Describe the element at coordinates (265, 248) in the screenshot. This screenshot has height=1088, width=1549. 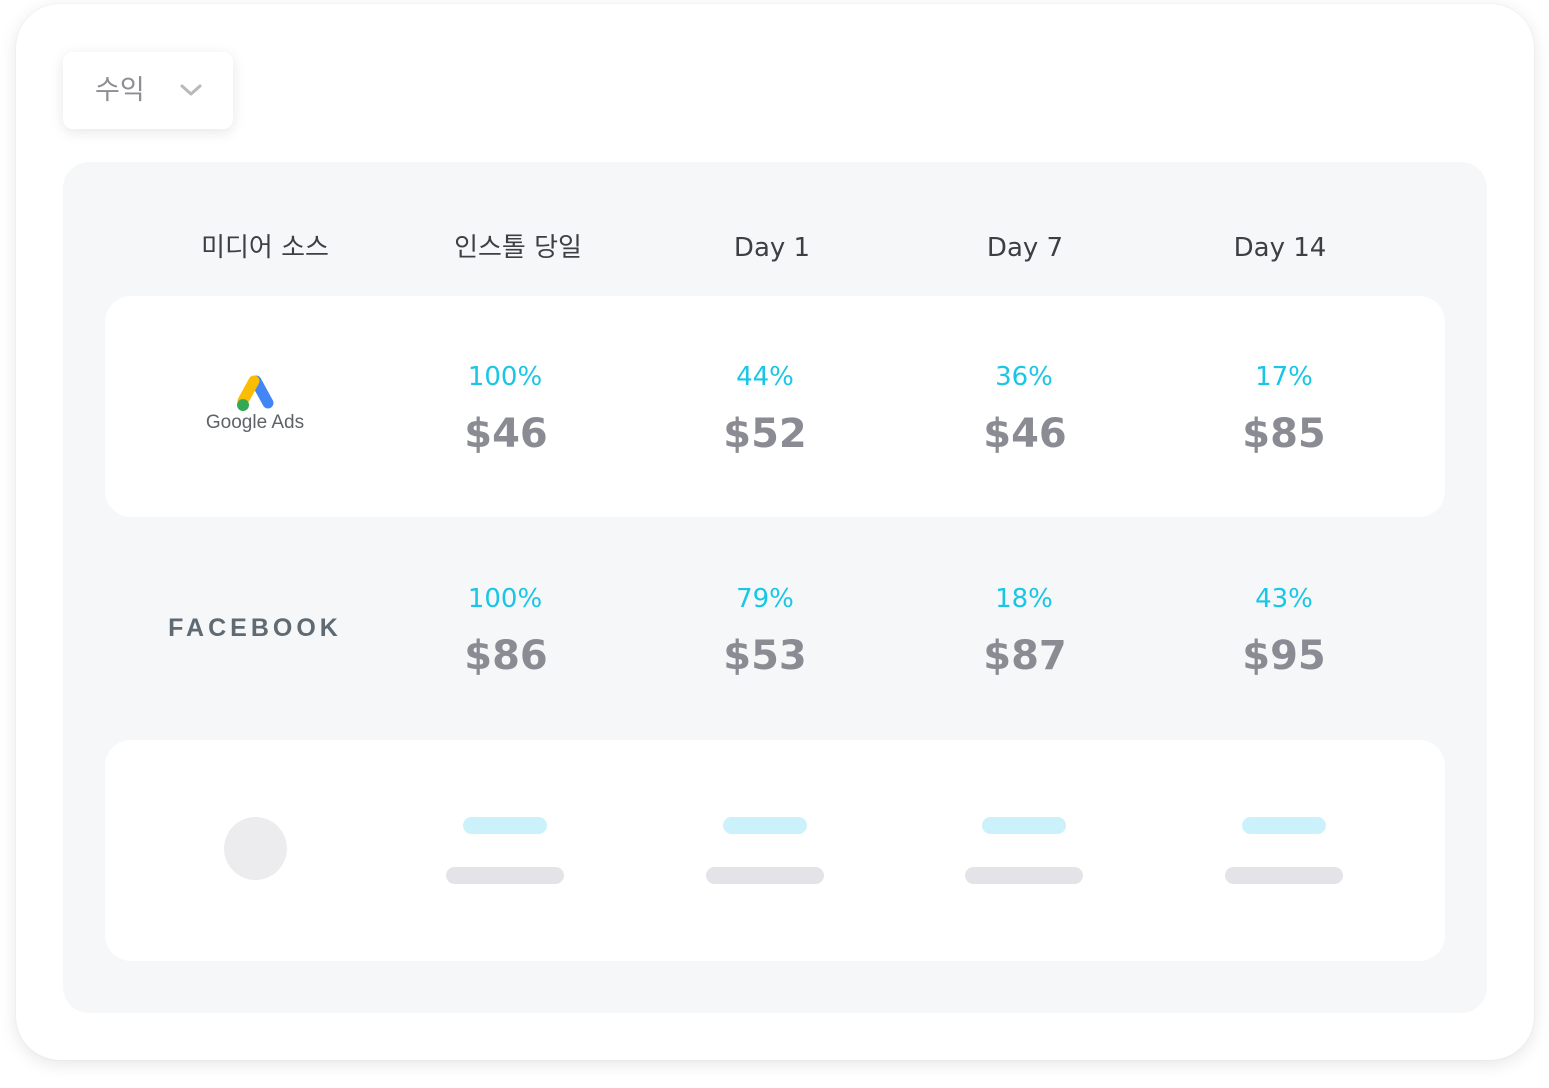
I see `header-media-source: 미디어 소스` at that location.